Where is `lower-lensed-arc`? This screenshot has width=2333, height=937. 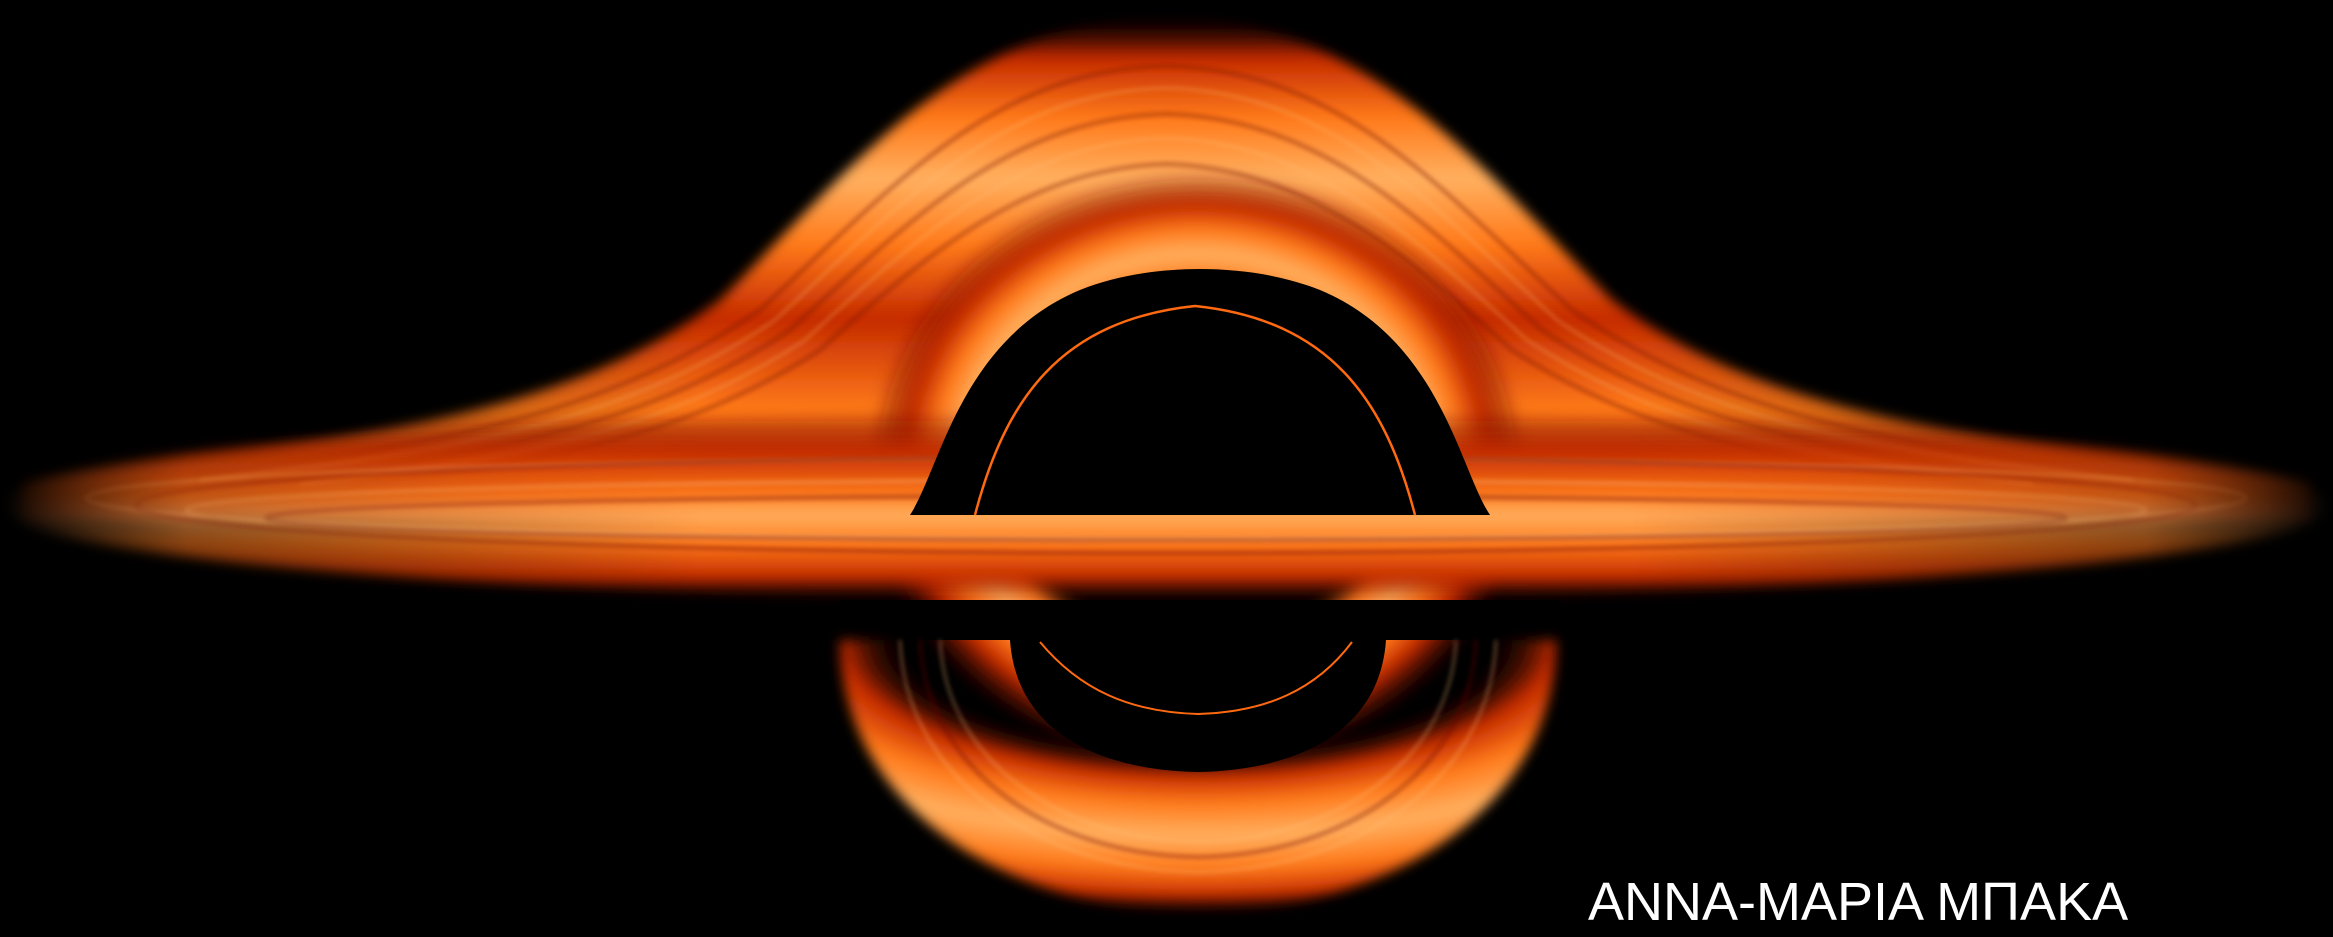 lower-lensed-arc is located at coordinates (1198, 775).